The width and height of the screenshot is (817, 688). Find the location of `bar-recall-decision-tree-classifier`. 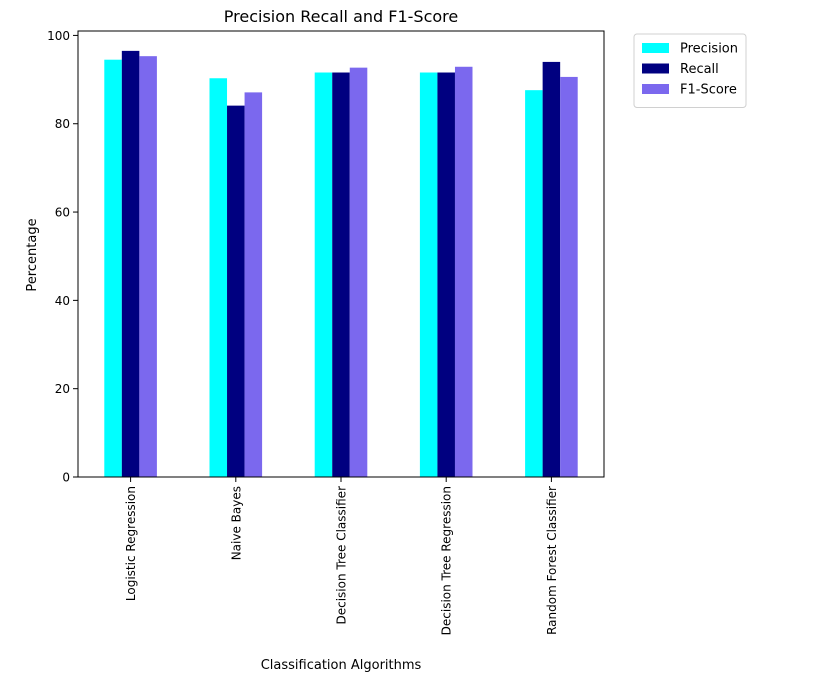

bar-recall-decision-tree-classifier is located at coordinates (341, 274).